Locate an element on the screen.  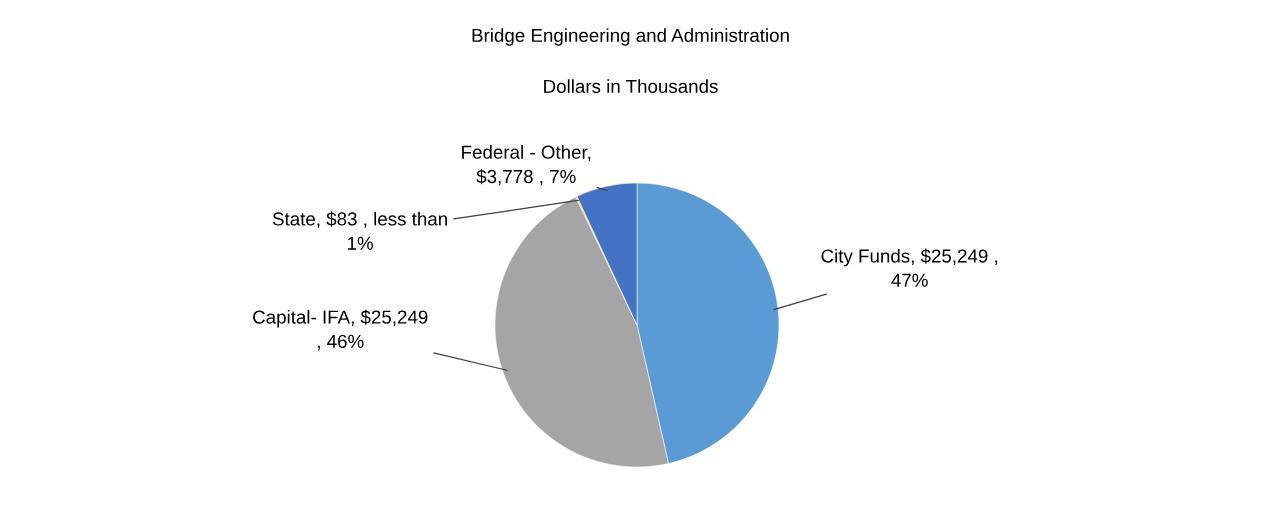
slice-label: City Funds, $25,249 , 47% is located at coordinates (909, 267).